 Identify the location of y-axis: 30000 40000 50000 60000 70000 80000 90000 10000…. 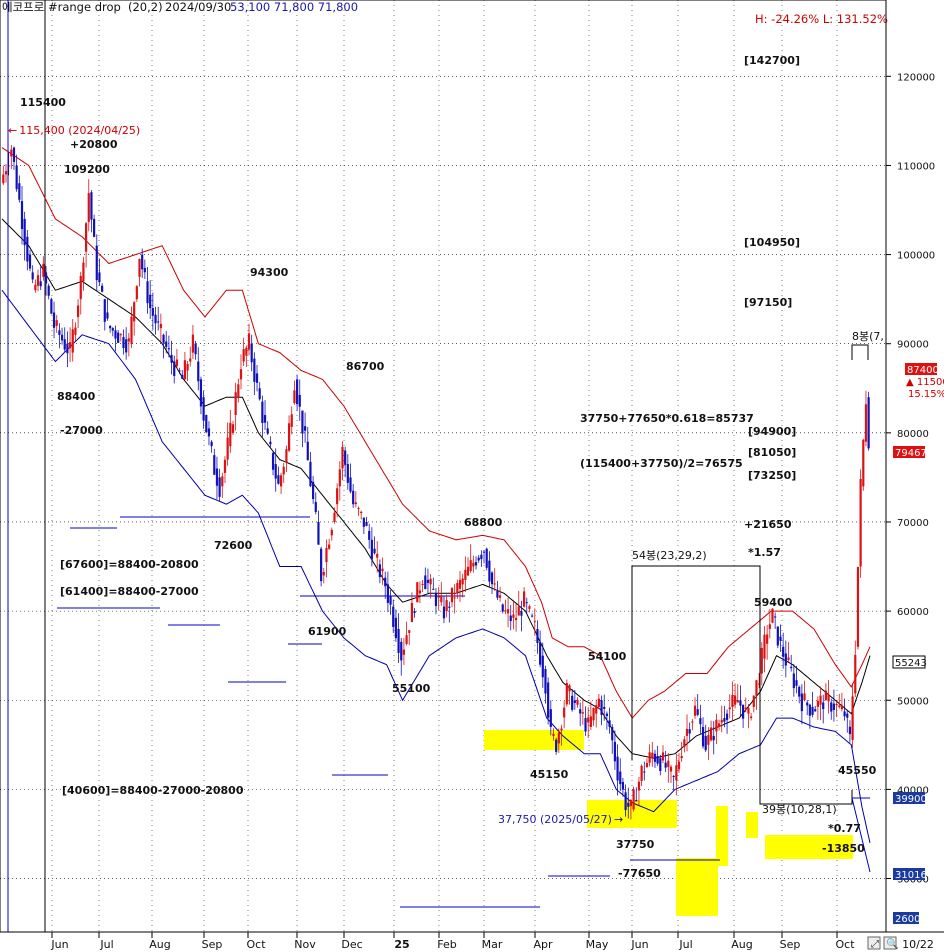
(910, 479).